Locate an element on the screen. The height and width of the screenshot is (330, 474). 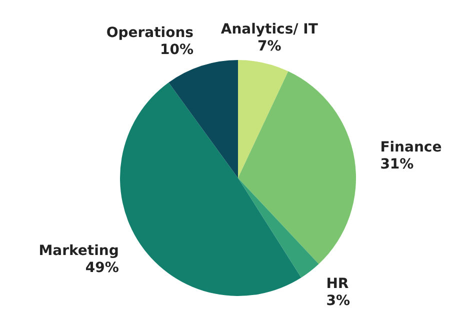
slice-label: Marketing is located at coordinates (78, 250).